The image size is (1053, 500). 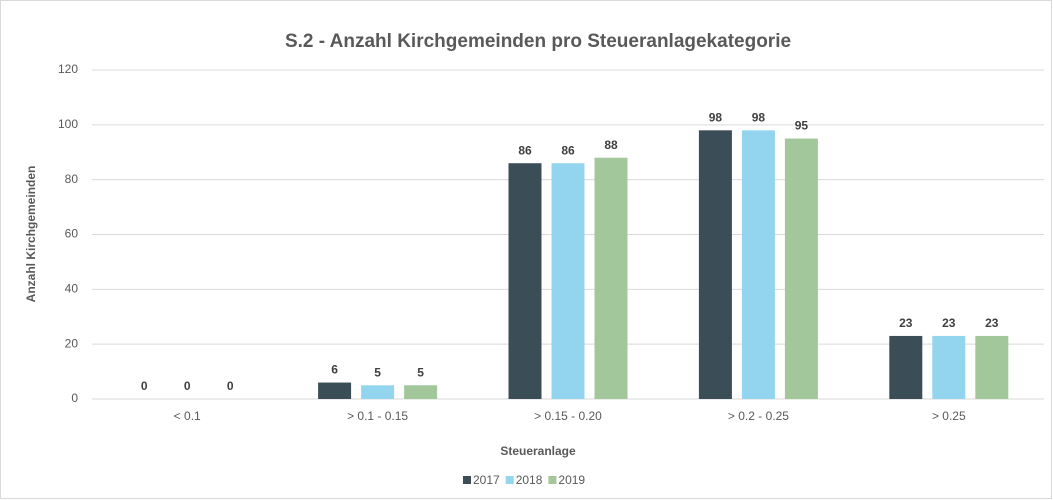 What do you see at coordinates (72, 289) in the screenshot?
I see `y-tick-label: 40` at bounding box center [72, 289].